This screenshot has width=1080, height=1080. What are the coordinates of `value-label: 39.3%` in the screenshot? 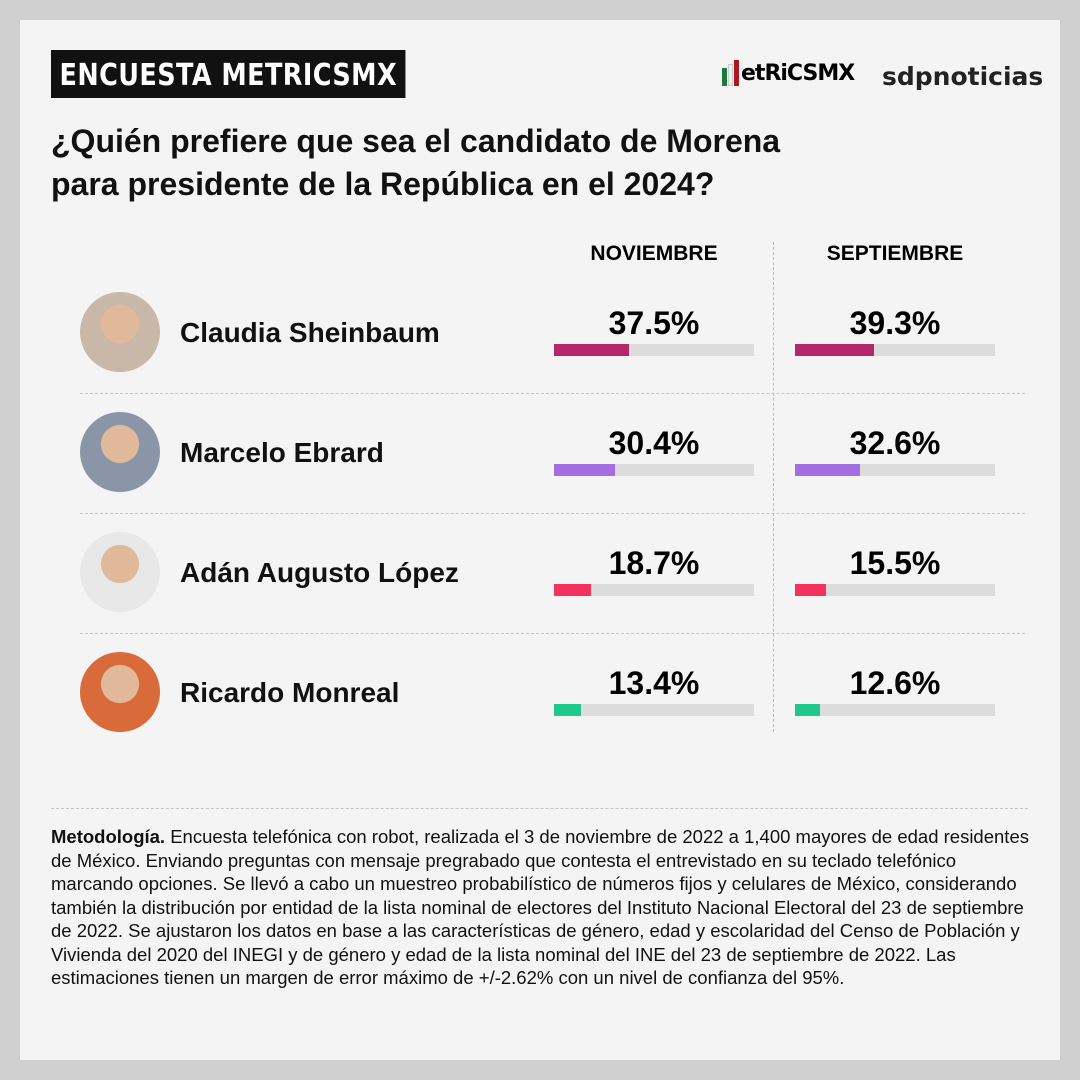 It's located at (895, 323).